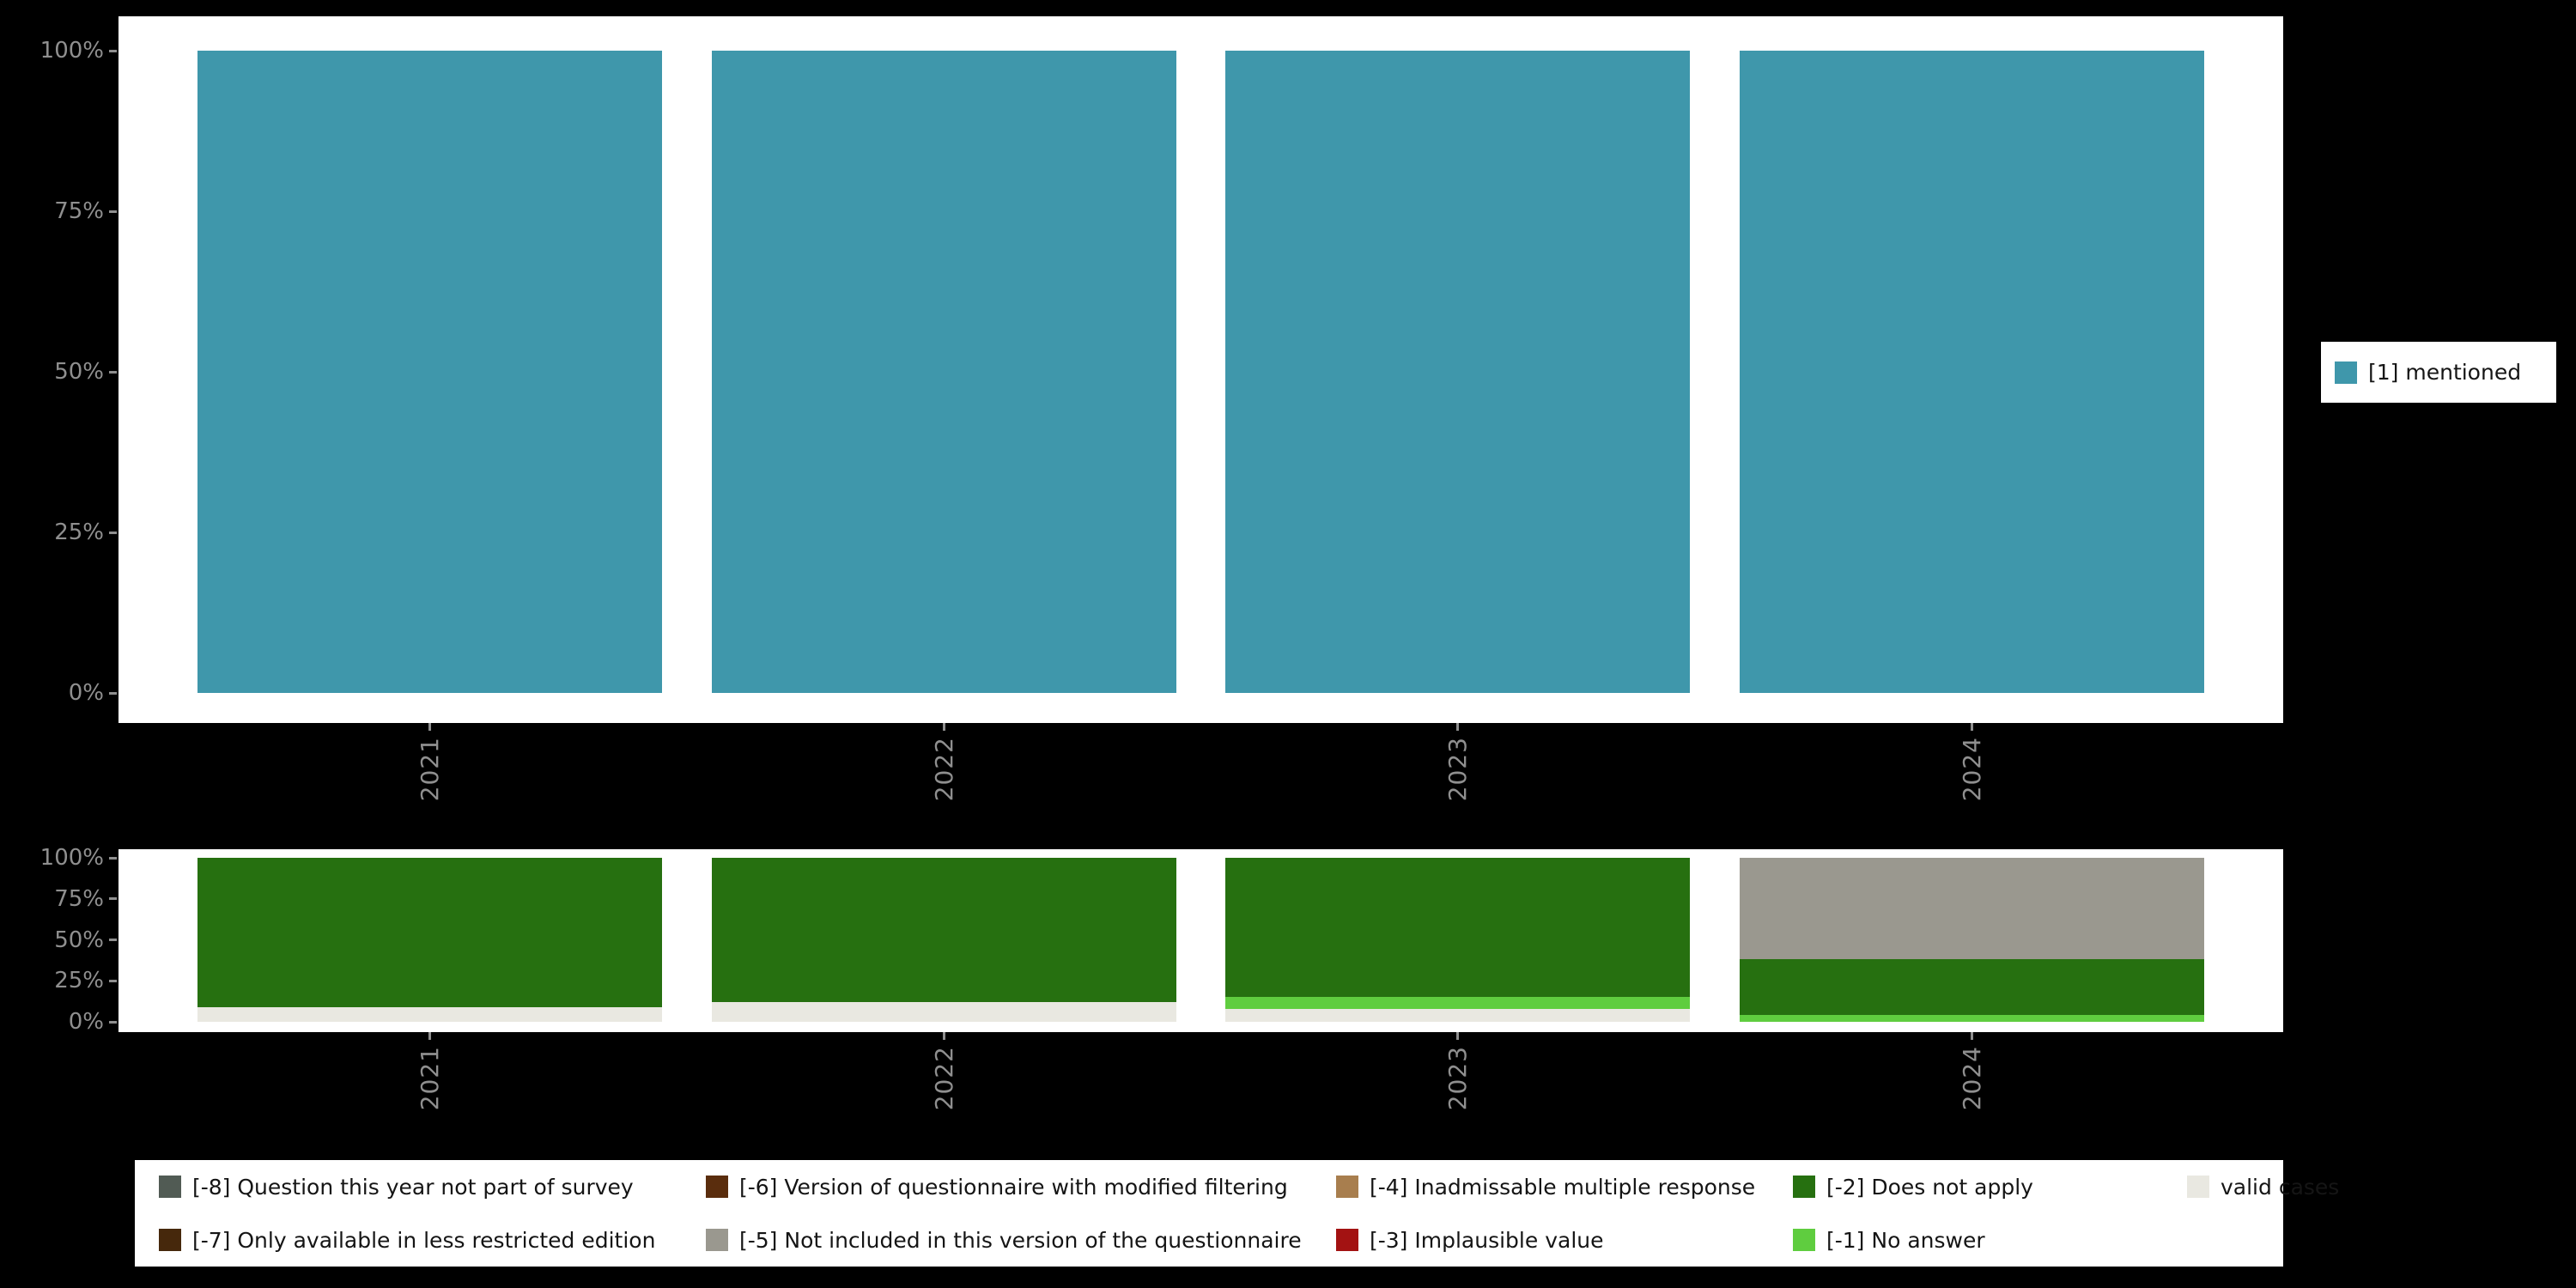 This screenshot has height=1288, width=2576. I want to click on legend-label: [1] mentioned, so click(2445, 372).